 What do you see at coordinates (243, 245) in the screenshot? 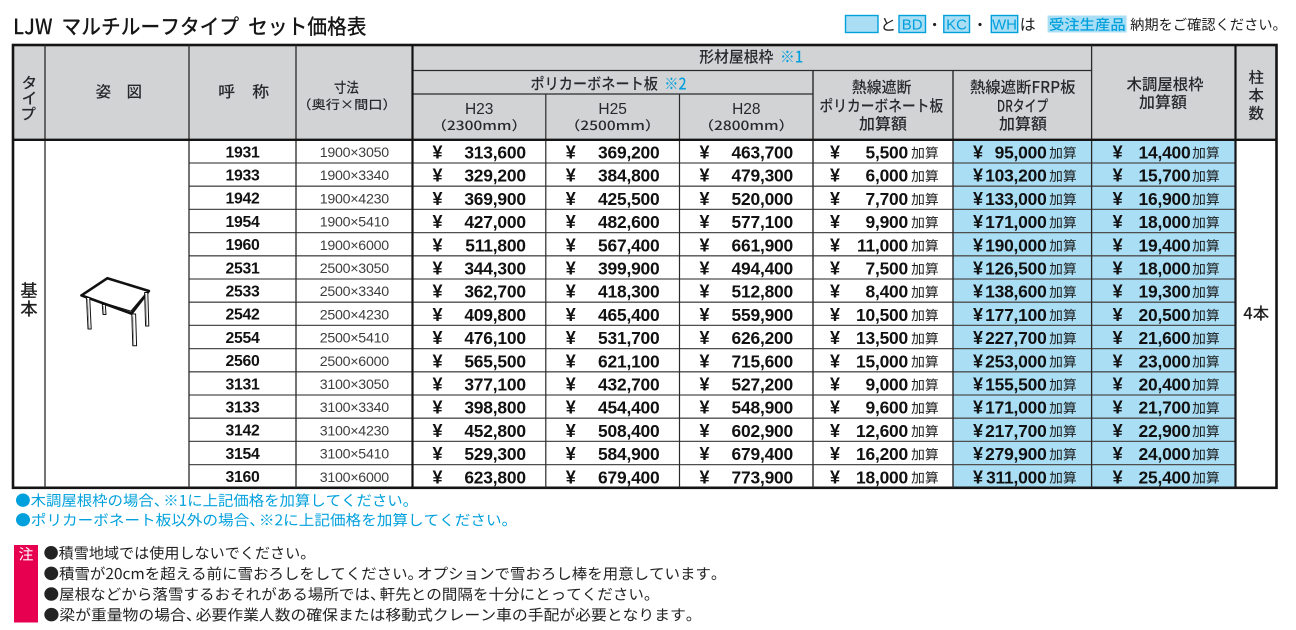
I see `svg-text: 1960` at bounding box center [243, 245].